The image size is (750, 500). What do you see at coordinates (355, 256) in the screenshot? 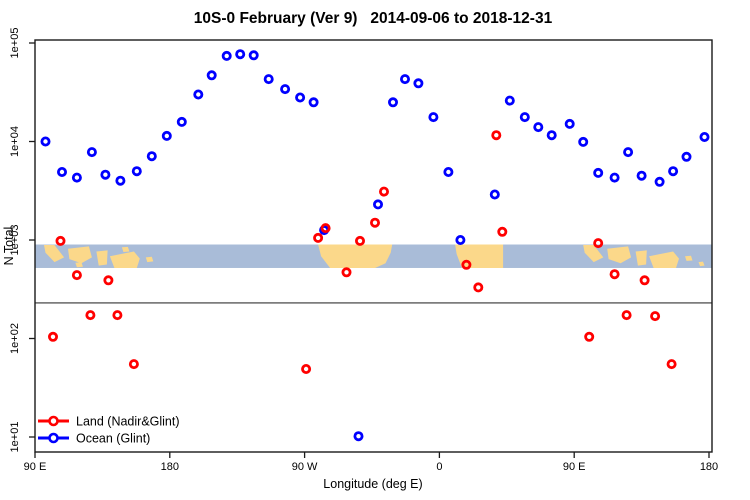
I see `land-south-america` at bounding box center [355, 256].